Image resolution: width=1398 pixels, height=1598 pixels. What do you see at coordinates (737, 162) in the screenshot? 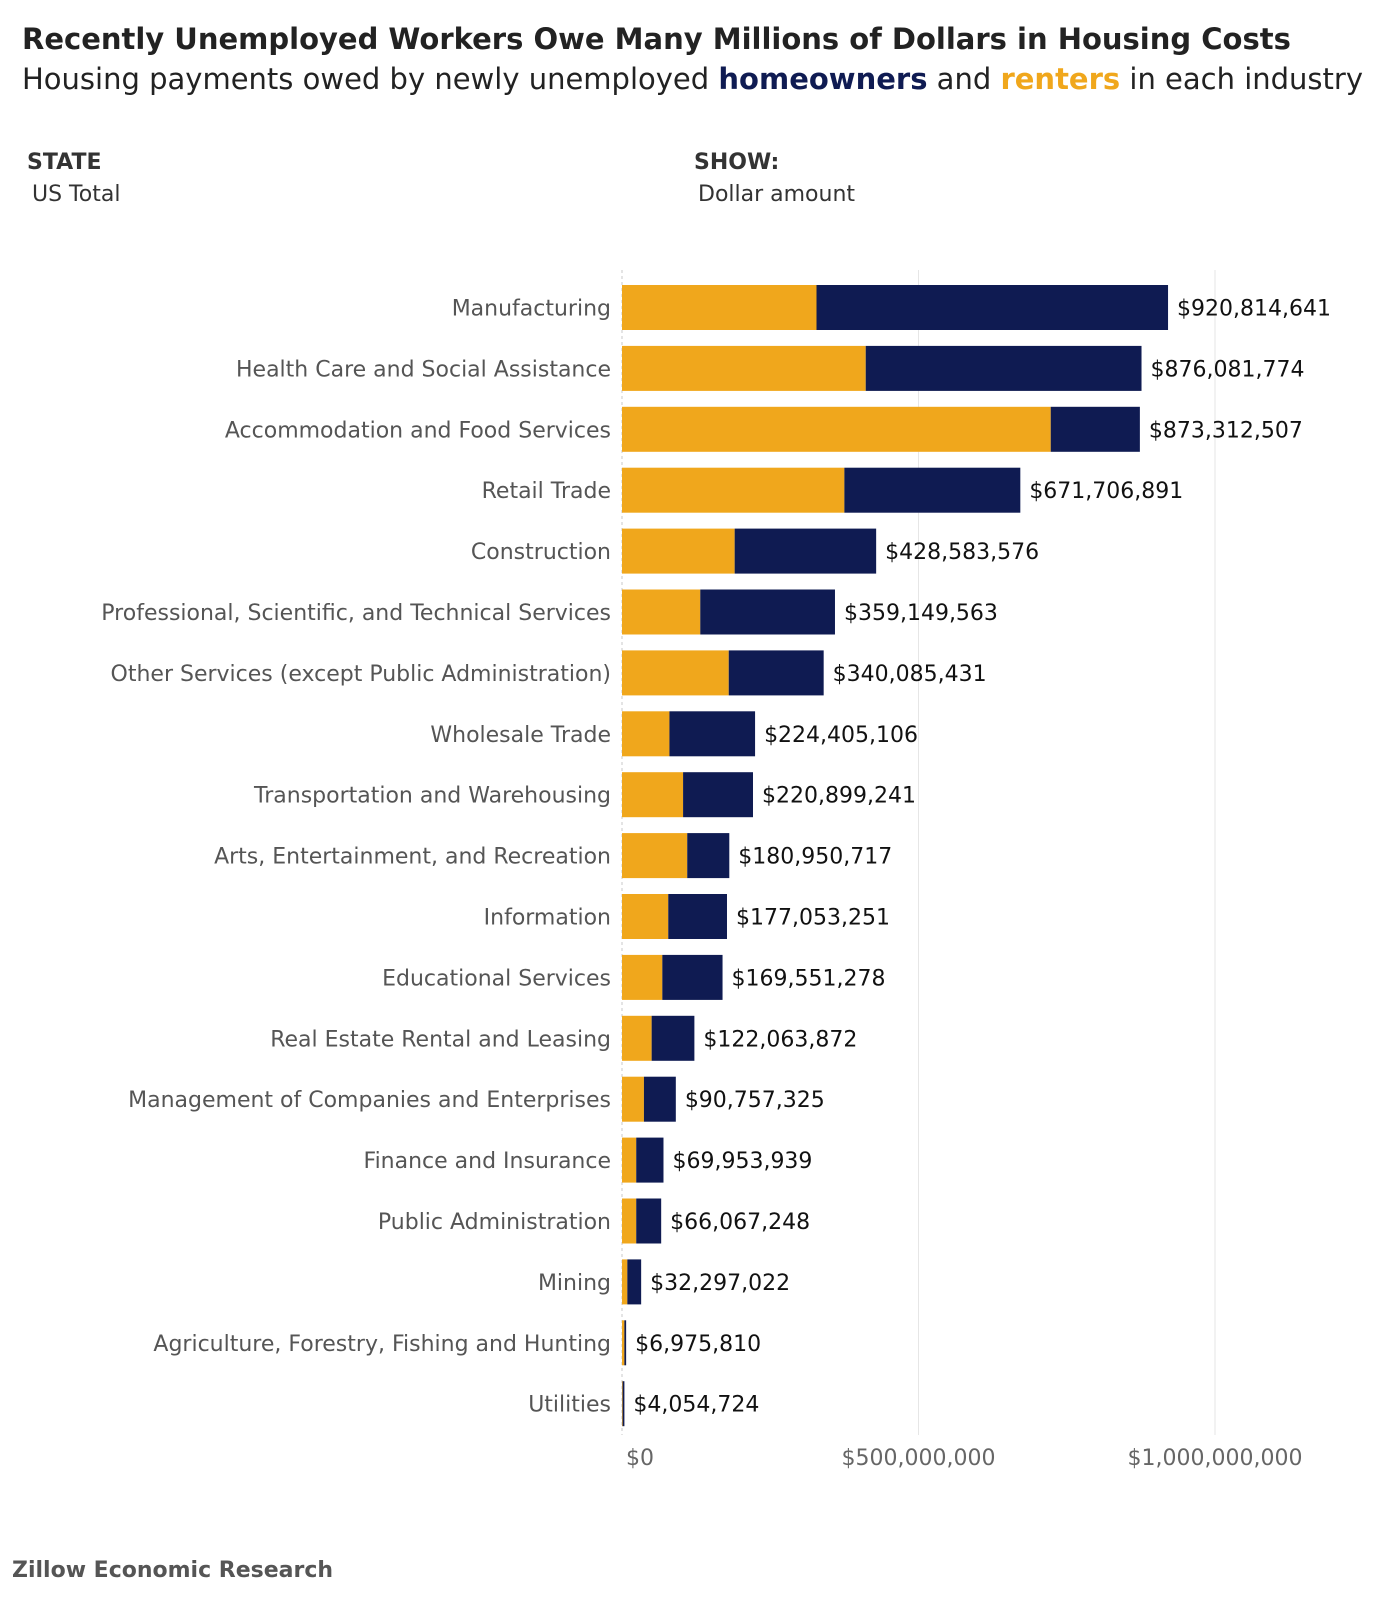
I see `show-filter-label: SHOW:` at bounding box center [737, 162].